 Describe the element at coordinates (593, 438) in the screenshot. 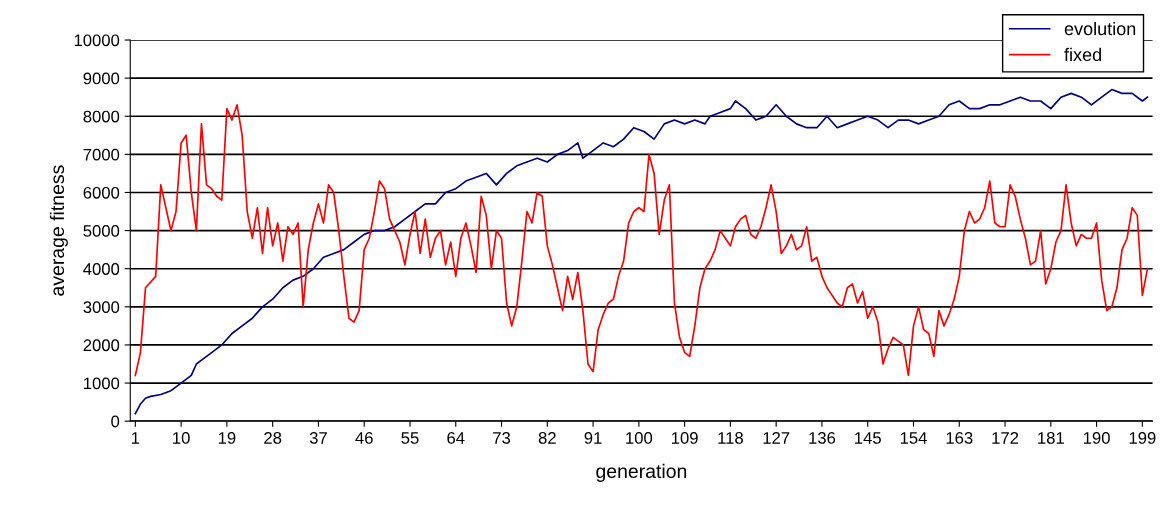

I see `x-tick-label: 91` at that location.